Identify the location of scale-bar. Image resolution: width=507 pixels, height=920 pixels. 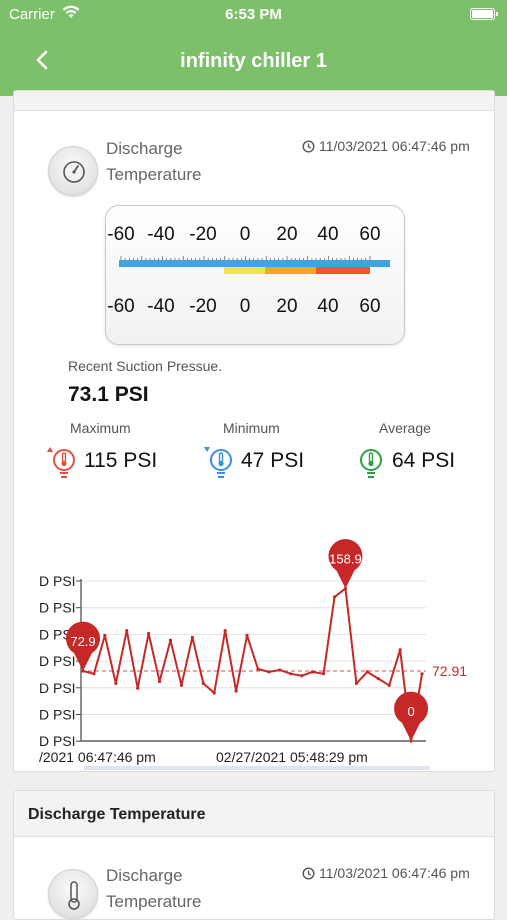
(254, 265).